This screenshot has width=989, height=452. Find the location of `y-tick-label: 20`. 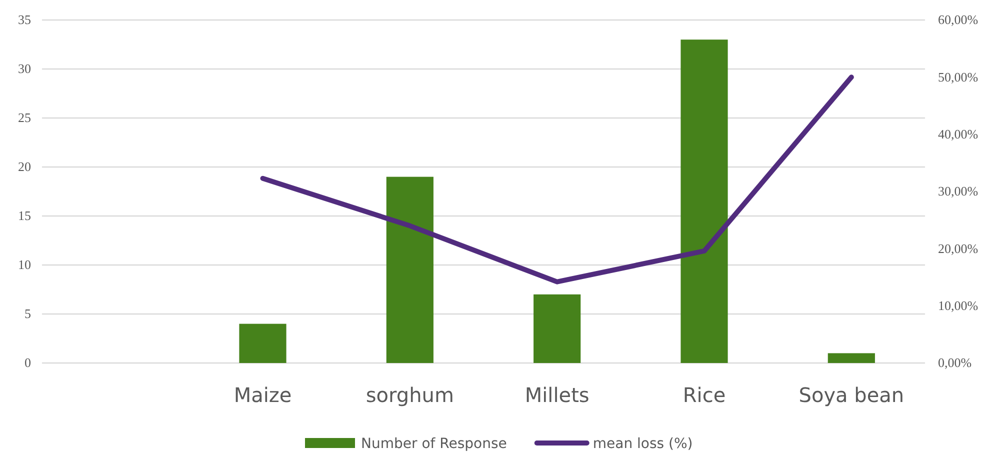

y-tick-label: 20 is located at coordinates (24, 166).